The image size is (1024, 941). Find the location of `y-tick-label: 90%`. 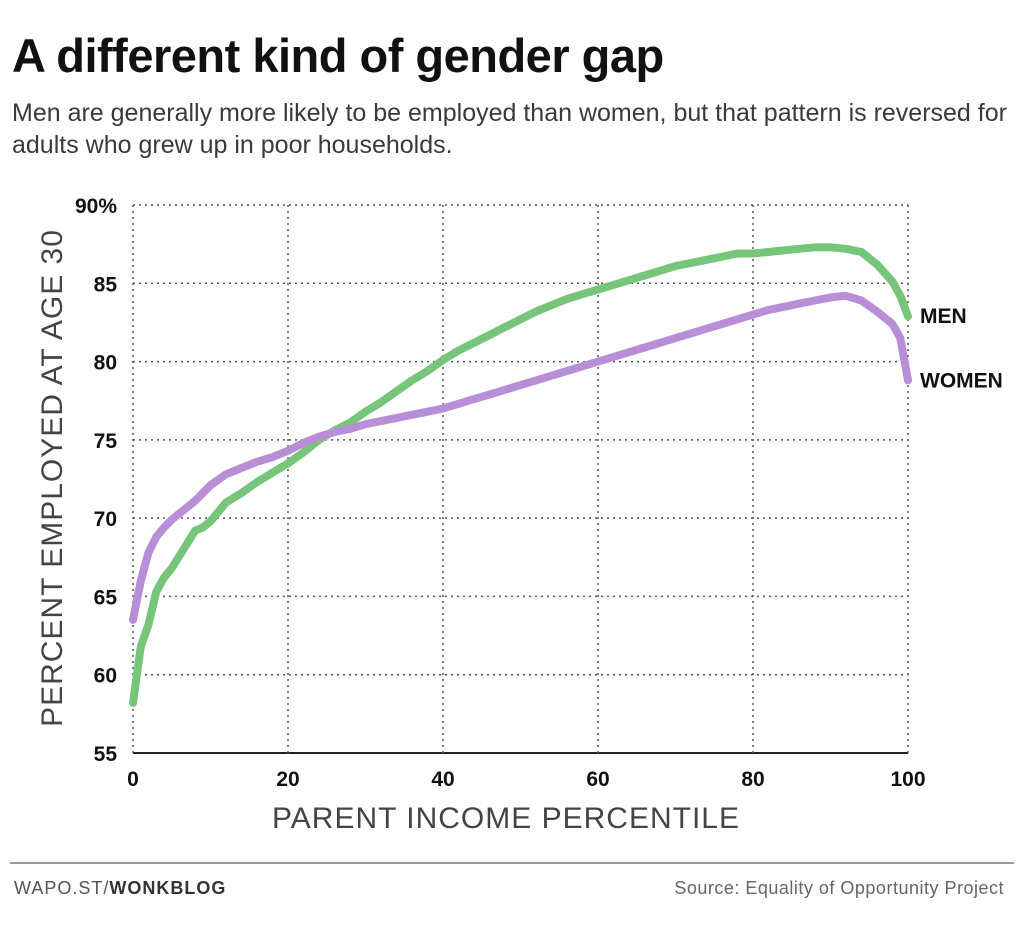

y-tick-label: 90% is located at coordinates (96, 206).